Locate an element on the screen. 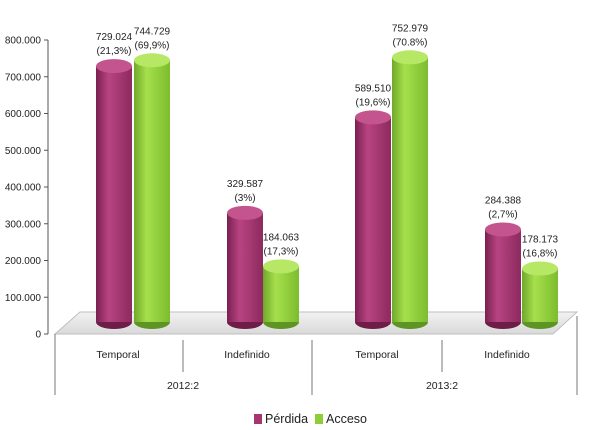 The height and width of the screenshot is (430, 611). data-label-percent: (19,6%) is located at coordinates (372, 102).